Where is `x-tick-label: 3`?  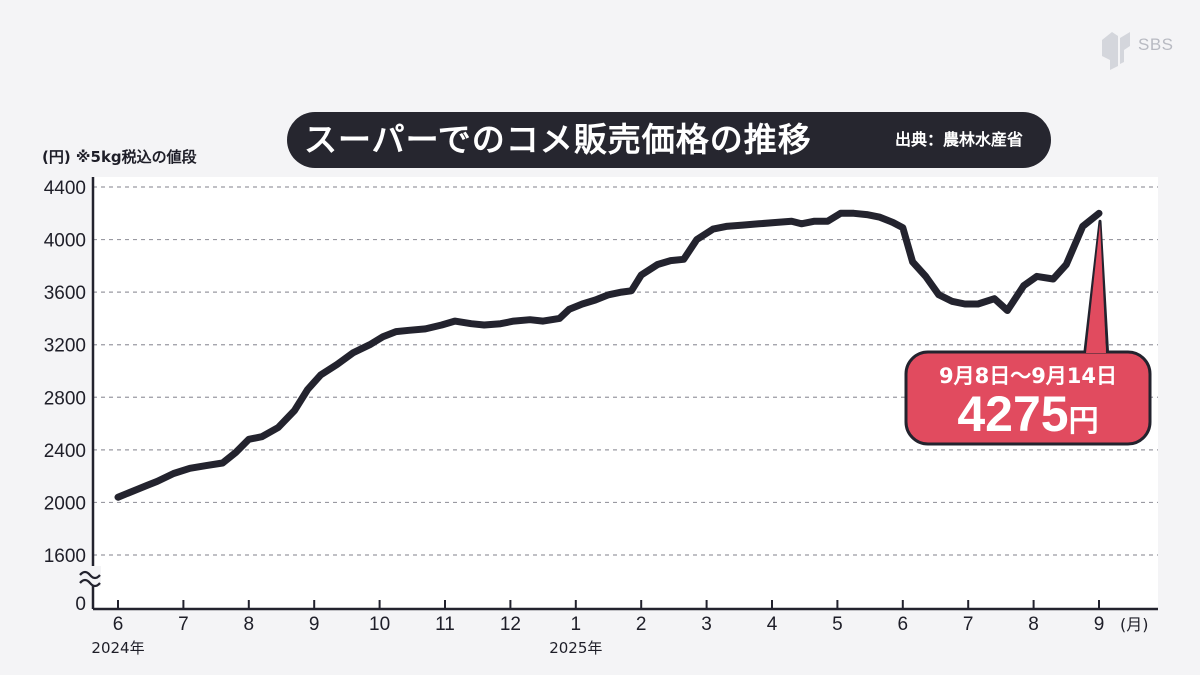 x-tick-label: 3 is located at coordinates (706, 624).